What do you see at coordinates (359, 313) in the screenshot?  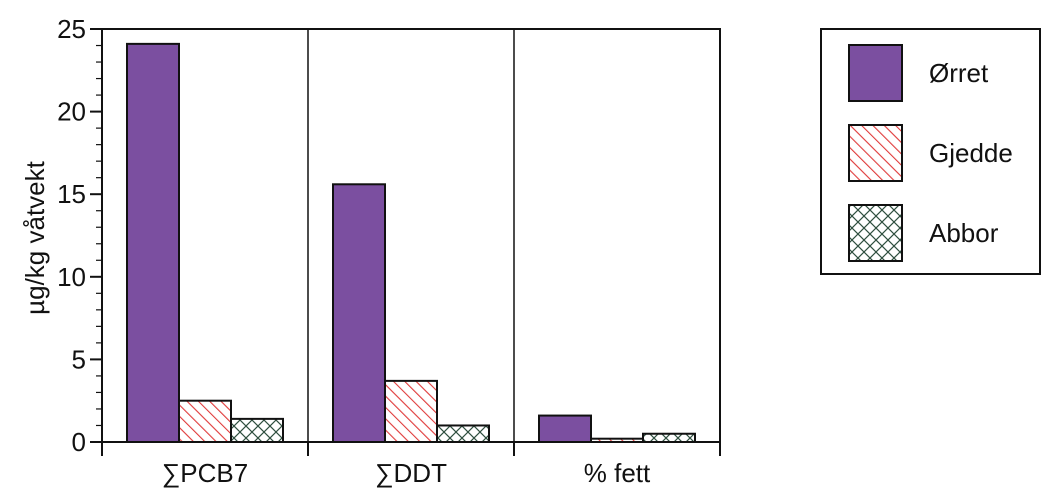 I see `bar-rret-ddt` at bounding box center [359, 313].